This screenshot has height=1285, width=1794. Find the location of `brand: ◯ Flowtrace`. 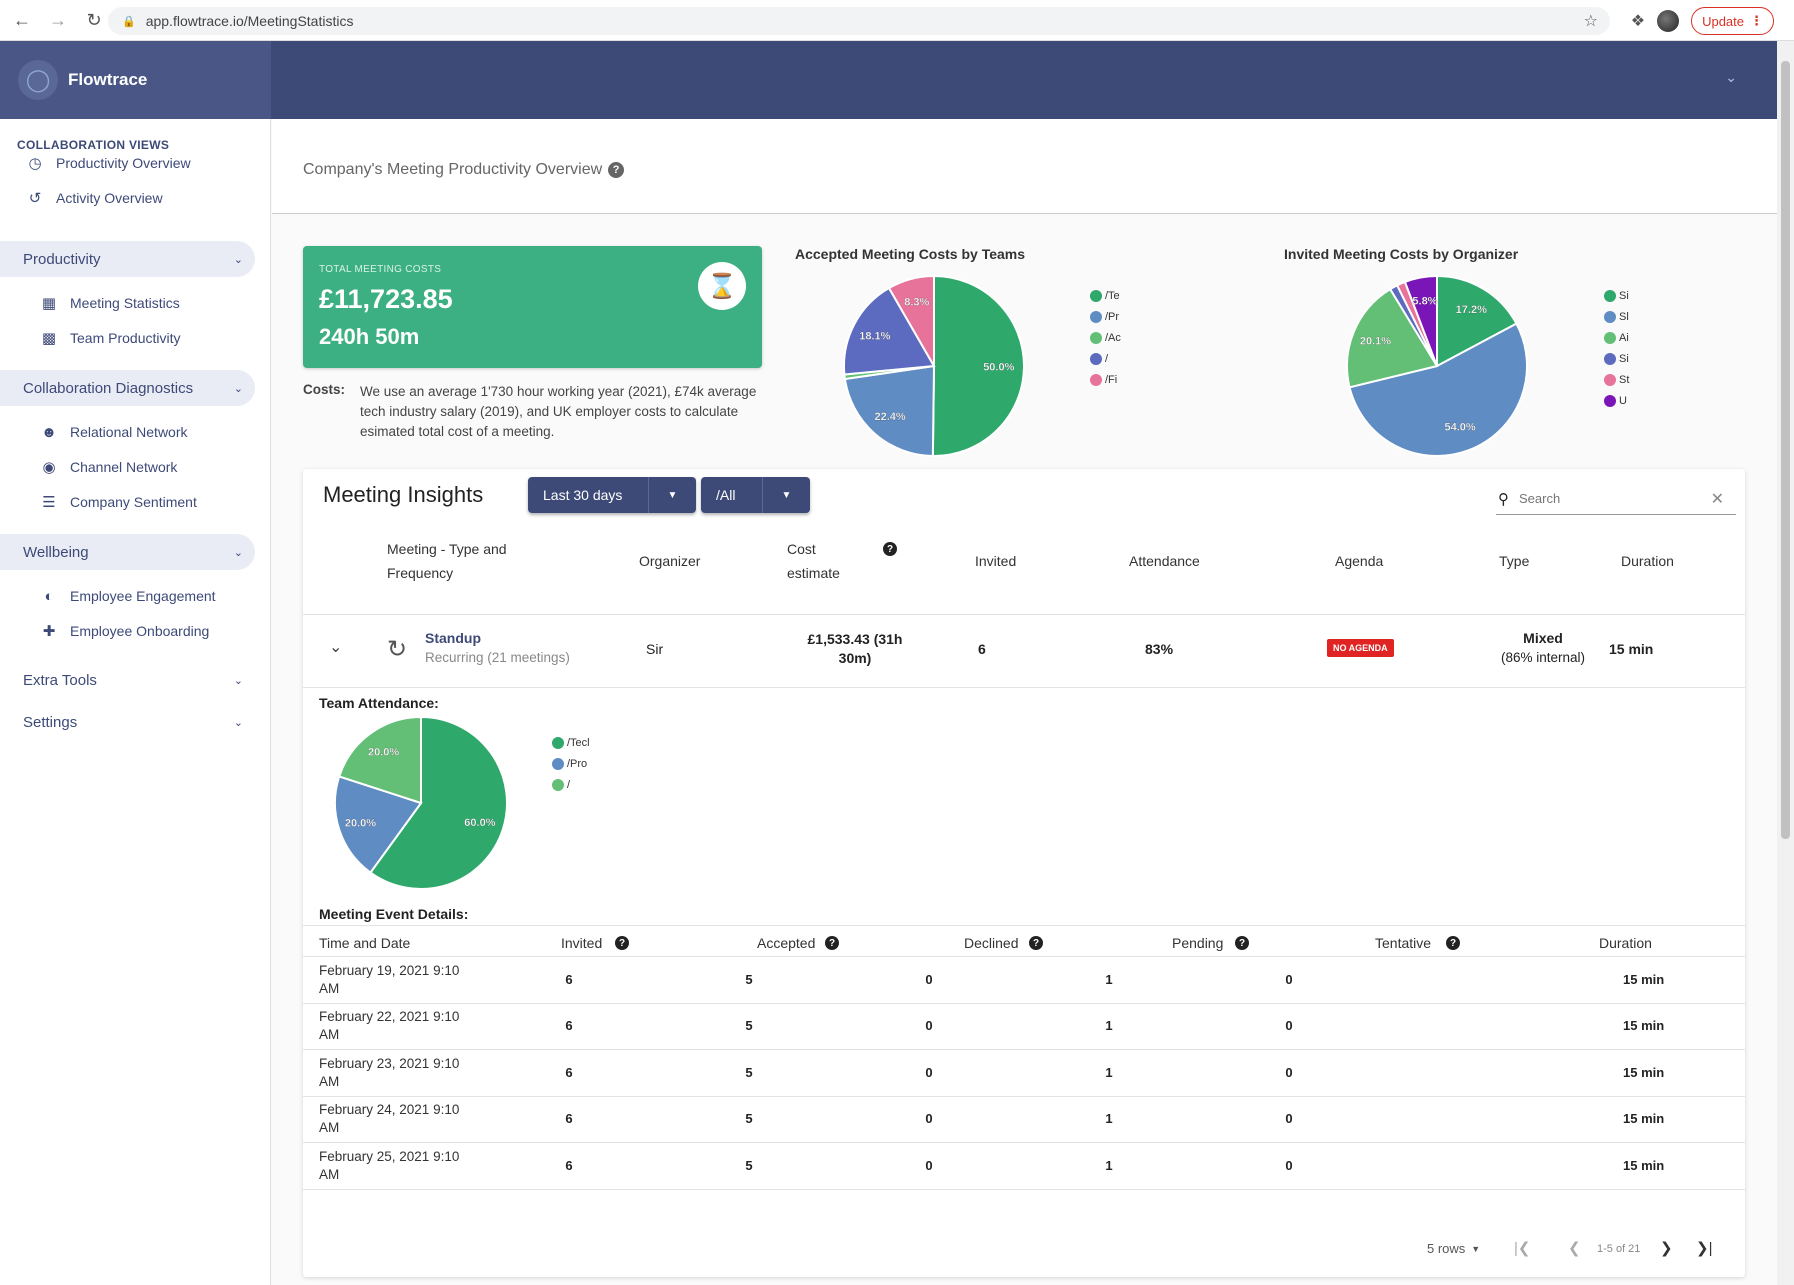

brand: ◯ Flowtrace is located at coordinates (135, 80).